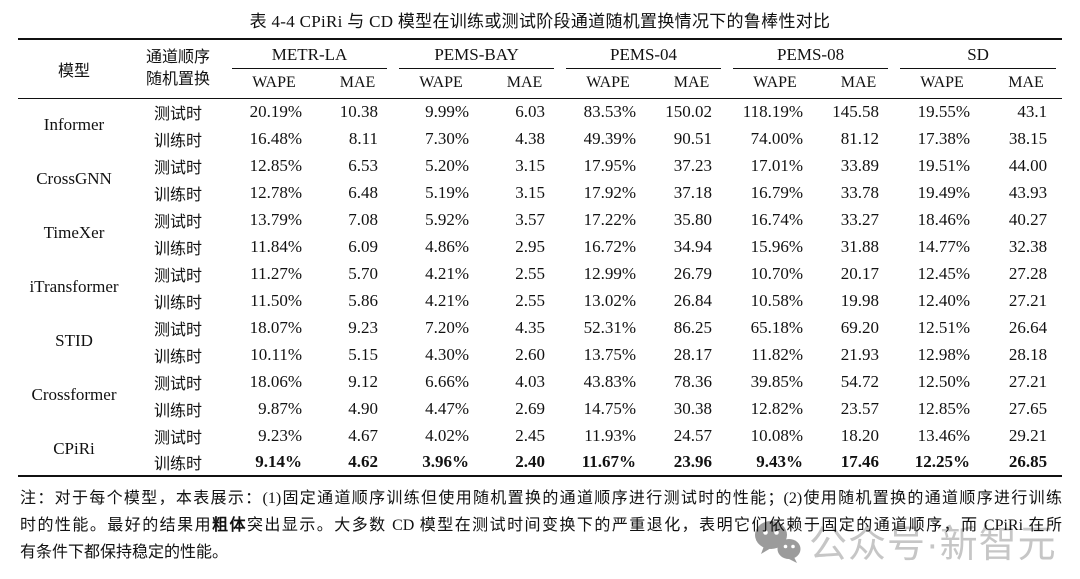 This screenshot has width=1080, height=579. What do you see at coordinates (530, 408) in the screenshot?
I see `mae-value: 2.69` at bounding box center [530, 408].